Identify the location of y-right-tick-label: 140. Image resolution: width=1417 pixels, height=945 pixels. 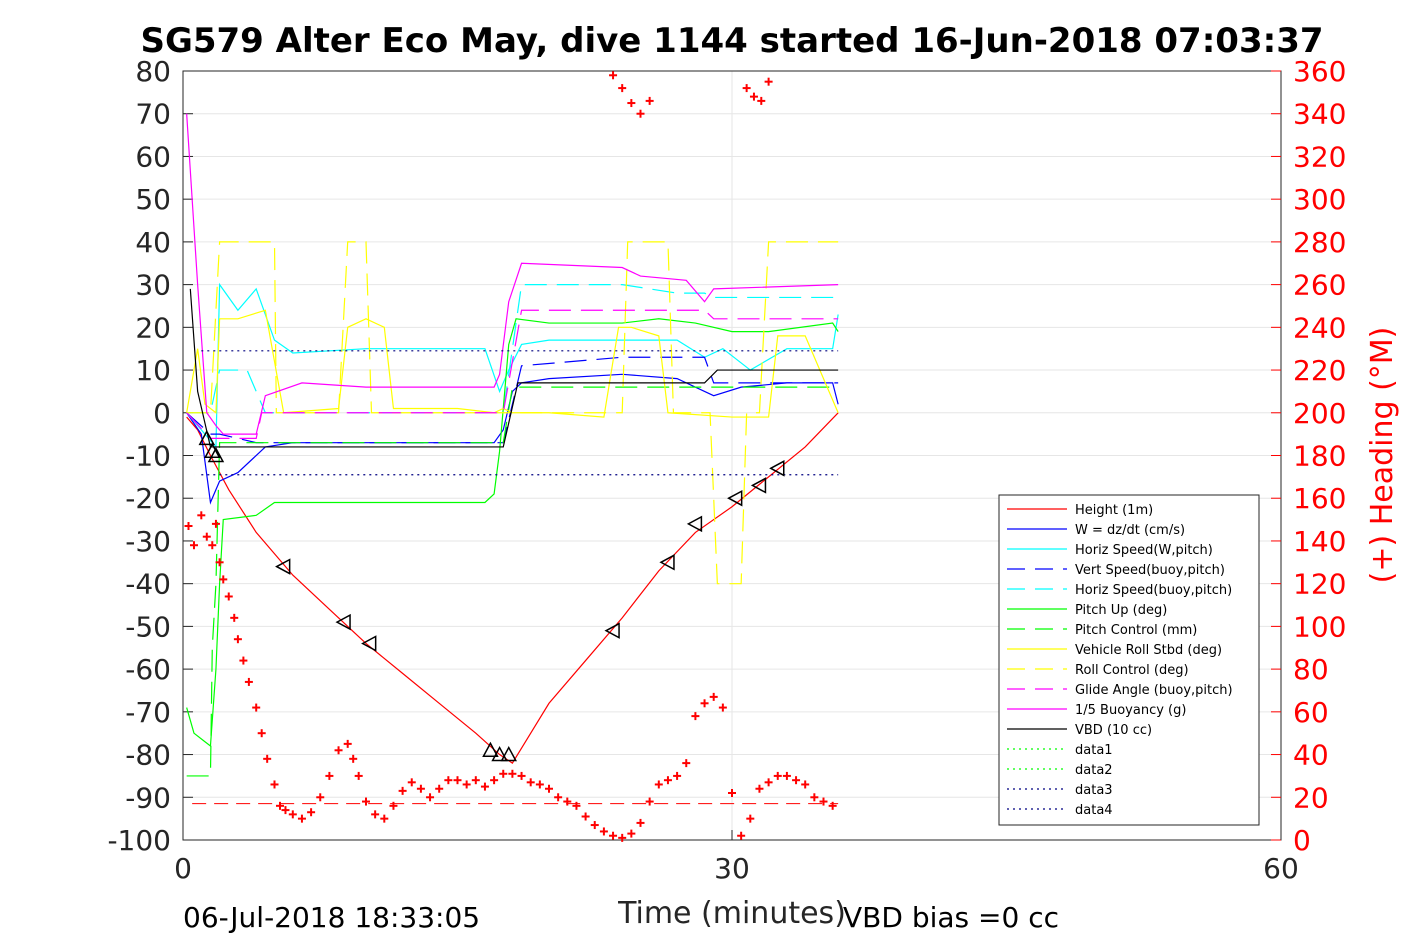
(1319, 541).